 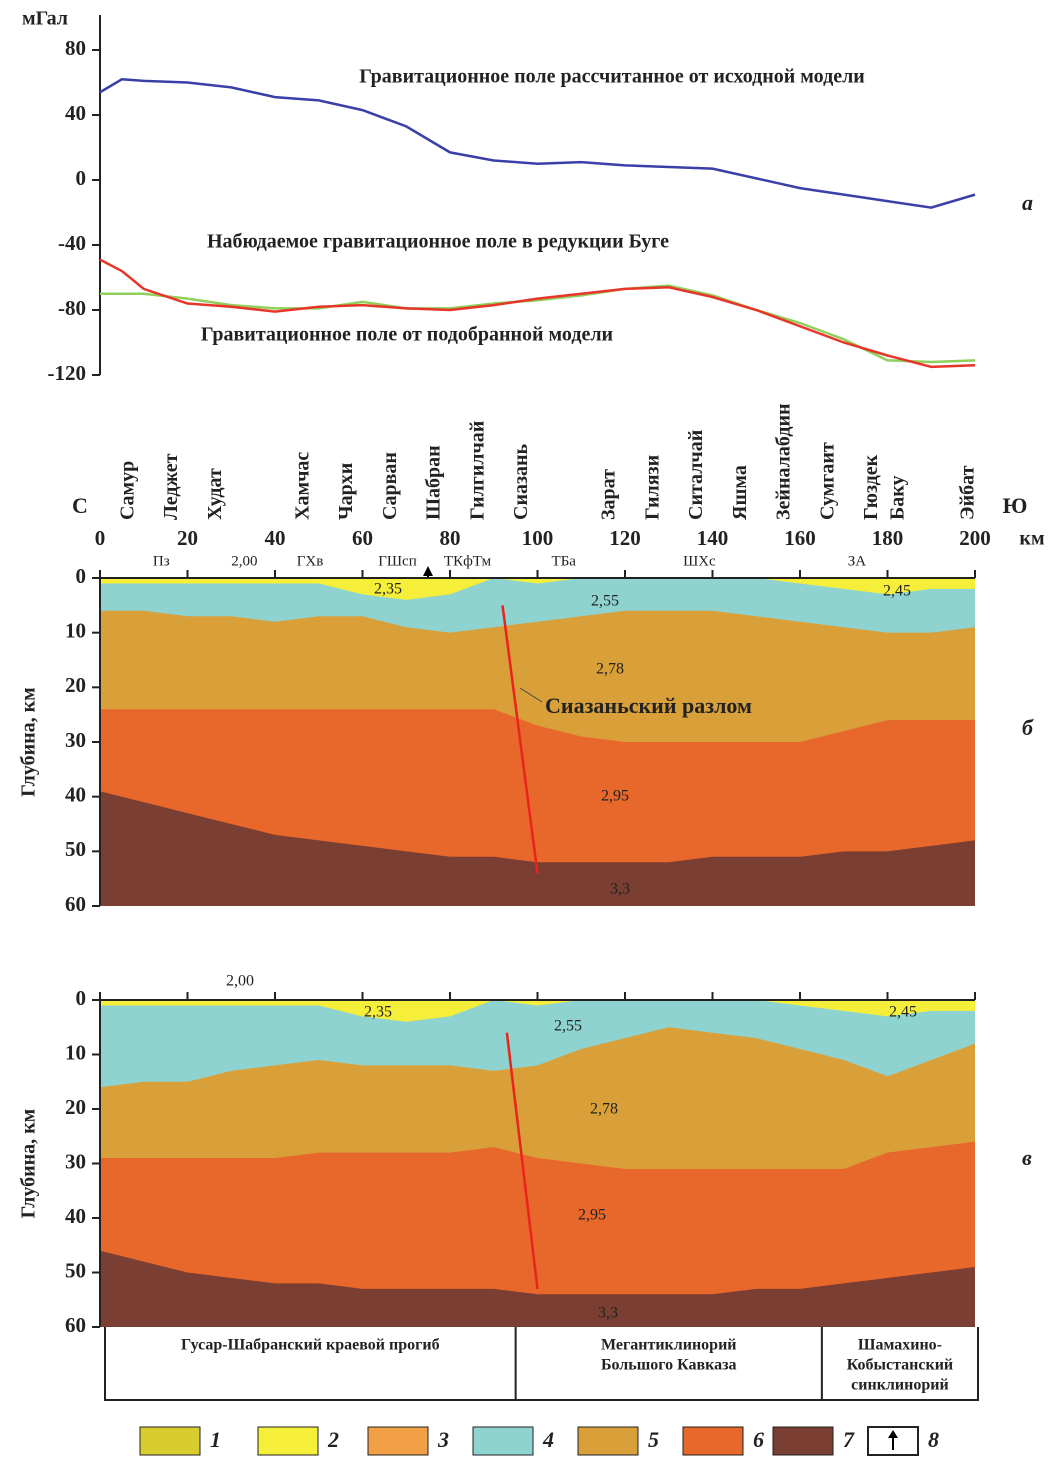 What do you see at coordinates (531, 695) in the screenshot?
I see `fault-leader` at bounding box center [531, 695].